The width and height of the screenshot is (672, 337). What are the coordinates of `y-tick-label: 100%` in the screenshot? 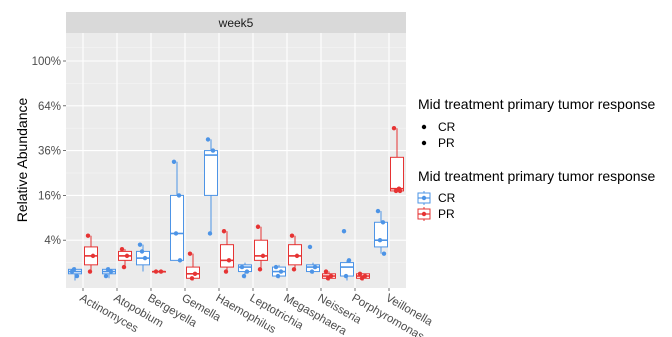 It's located at (46, 62).